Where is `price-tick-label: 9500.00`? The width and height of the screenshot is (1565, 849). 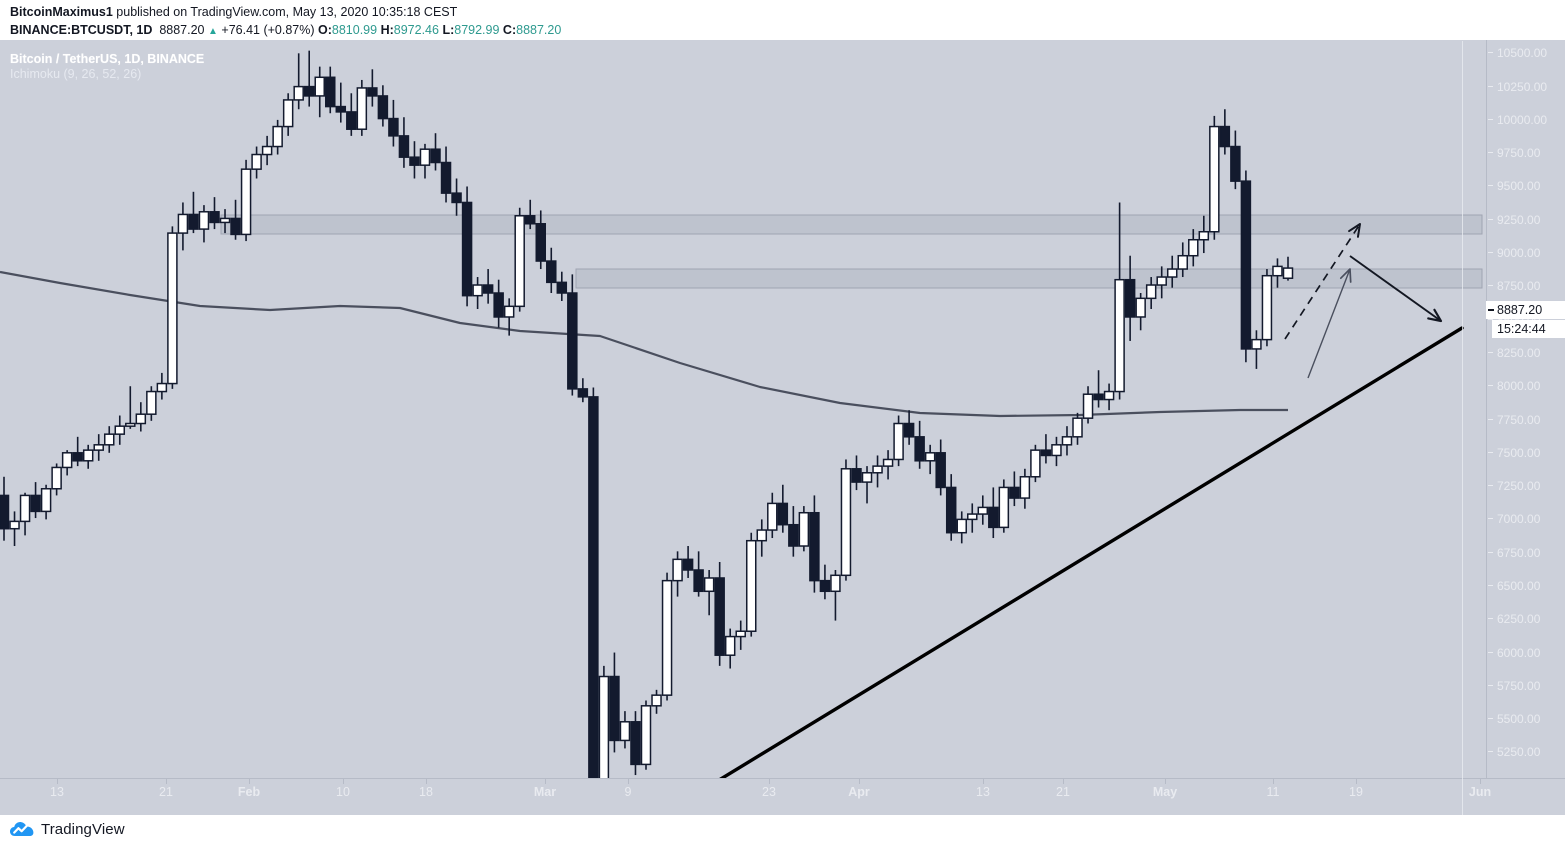
price-tick-label: 9500.00 is located at coordinates (1519, 186).